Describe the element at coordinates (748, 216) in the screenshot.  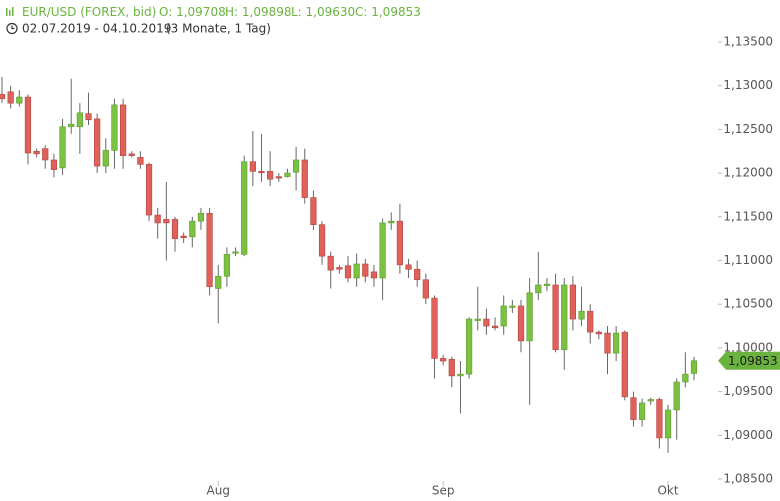
I see `y-tick-label: 1,11500` at that location.